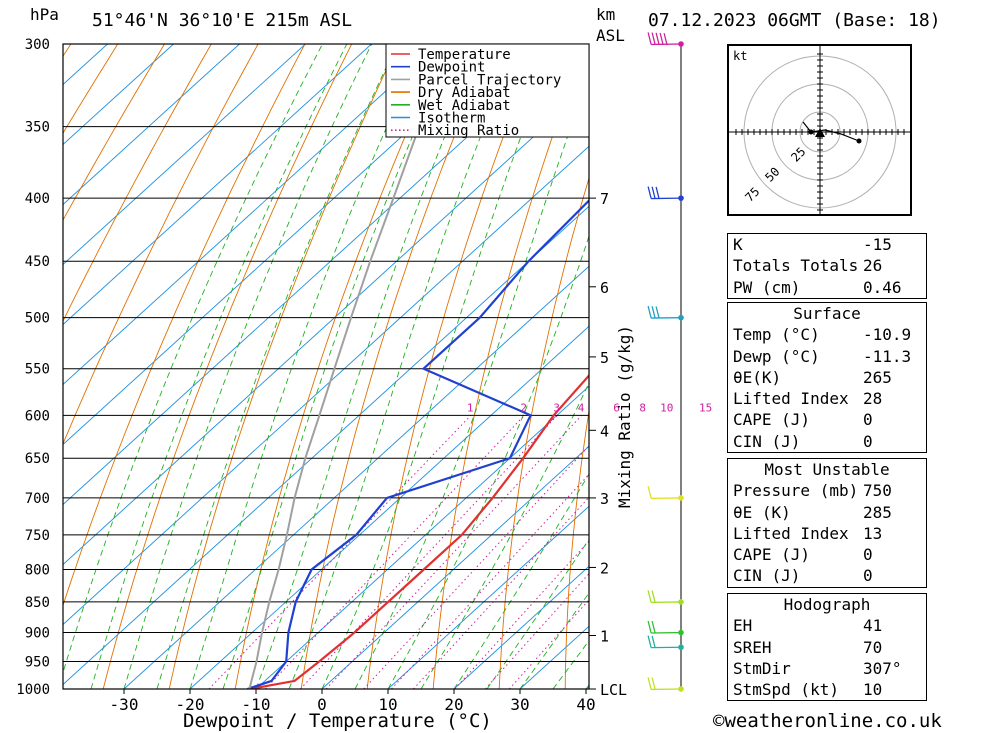  What do you see at coordinates (827, 266) in the screenshot?
I see `indices-panel: K -15 Totals Totals 26 PW (cm) 0.46` at bounding box center [827, 266].